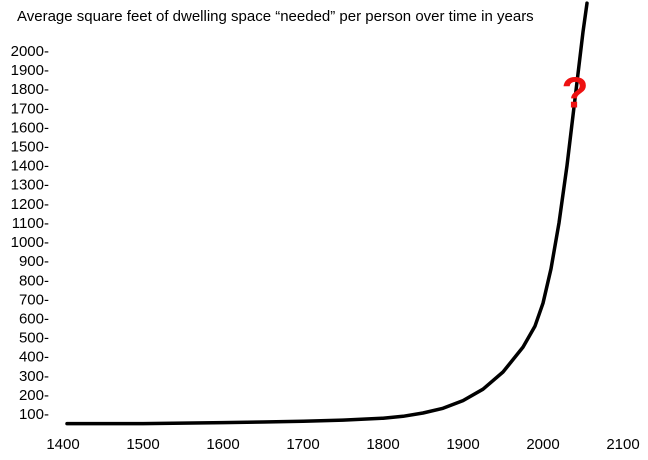 The image size is (648, 460). Describe the element at coordinates (34, 261) in the screenshot. I see `y-tick-label-900: 900-` at that location.